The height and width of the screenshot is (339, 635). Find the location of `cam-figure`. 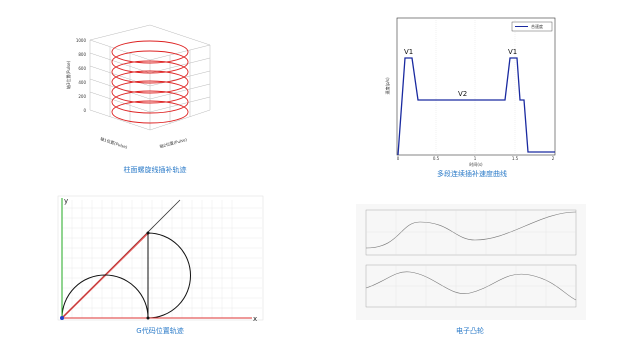

cam-figure is located at coordinates (471, 262).